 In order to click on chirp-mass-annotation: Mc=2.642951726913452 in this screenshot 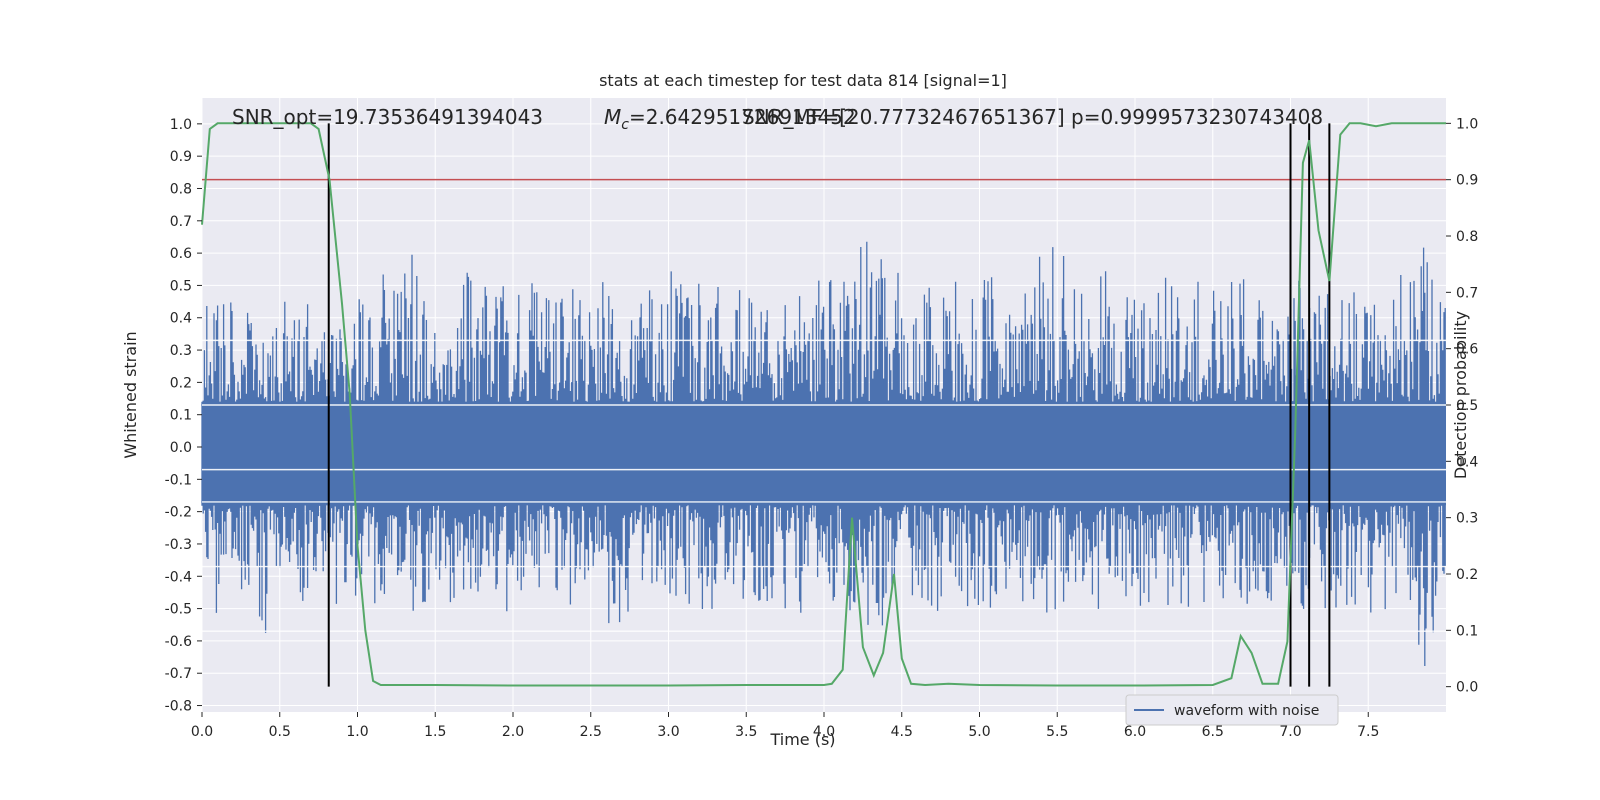, I will do `click(730, 119)`.